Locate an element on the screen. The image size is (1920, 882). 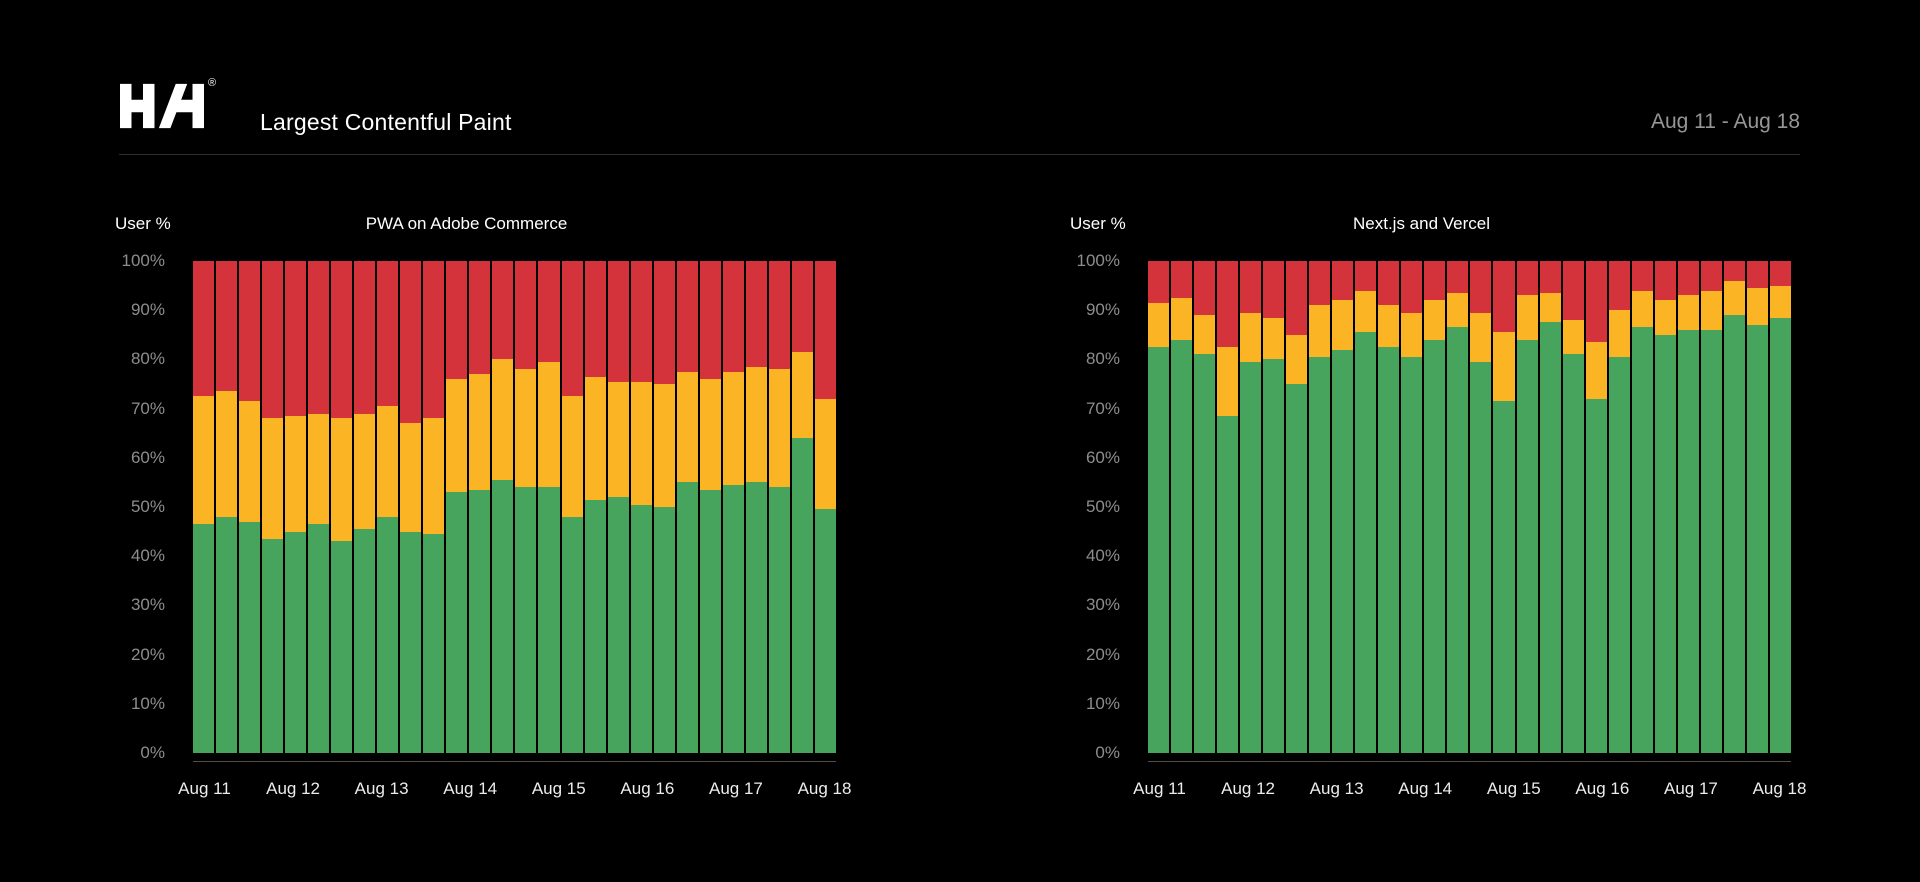
y-axis-title: User % is located at coordinates (143, 223).